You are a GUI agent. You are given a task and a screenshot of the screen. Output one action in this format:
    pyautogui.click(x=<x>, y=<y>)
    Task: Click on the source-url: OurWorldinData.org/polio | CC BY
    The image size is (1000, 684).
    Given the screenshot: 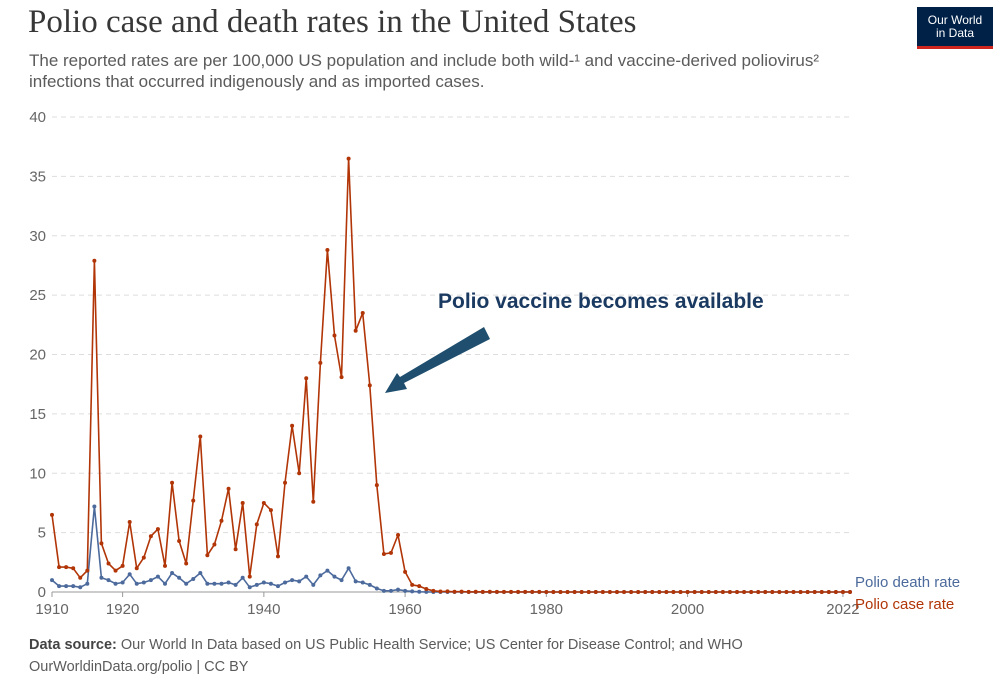 What is the action you would take?
    pyautogui.click(x=139, y=667)
    